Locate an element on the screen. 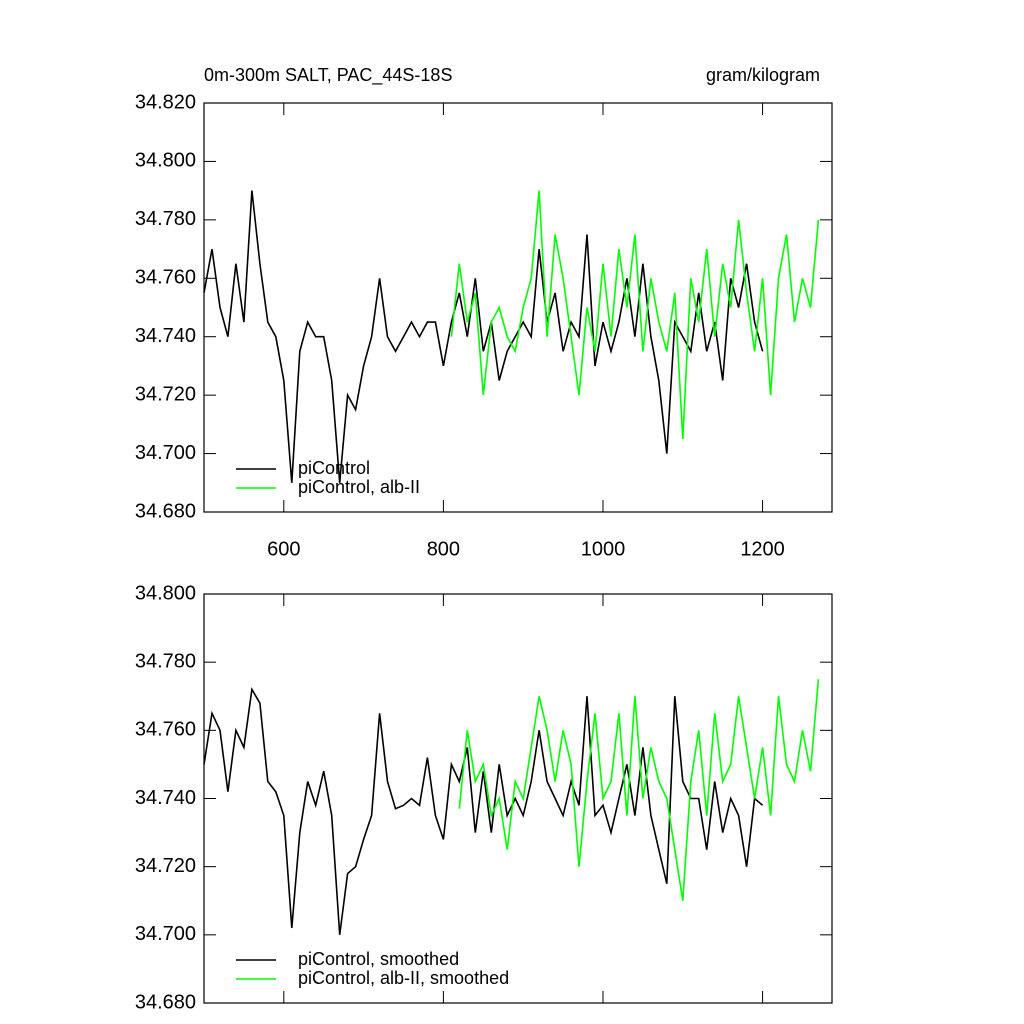  legend-label: piControl, alb-II is located at coordinates (359, 487).